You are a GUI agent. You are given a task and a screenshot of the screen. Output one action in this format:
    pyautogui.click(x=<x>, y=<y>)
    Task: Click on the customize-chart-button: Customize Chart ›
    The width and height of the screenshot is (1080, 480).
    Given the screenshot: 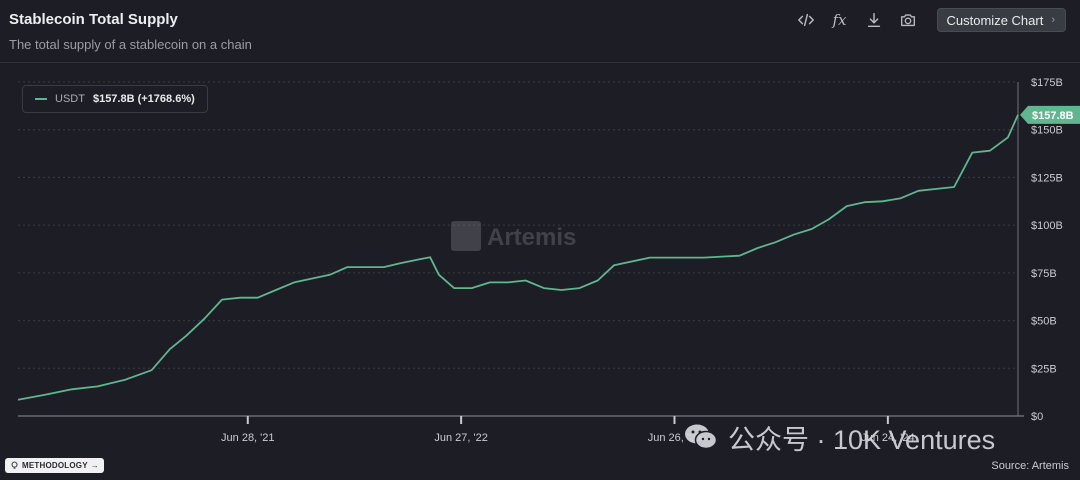 What is the action you would take?
    pyautogui.click(x=1001, y=20)
    